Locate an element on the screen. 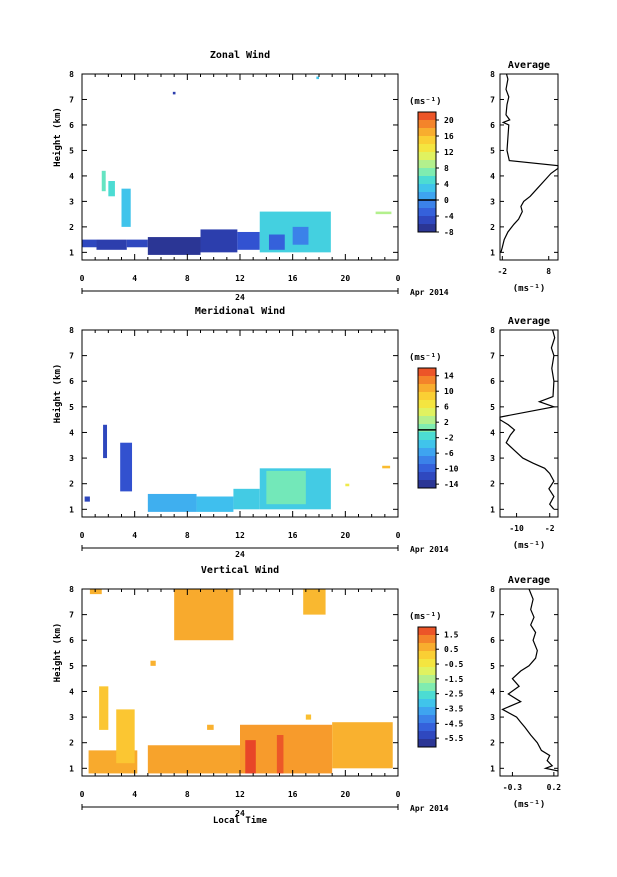  y-tick-label: 8 is located at coordinates (71, 330).